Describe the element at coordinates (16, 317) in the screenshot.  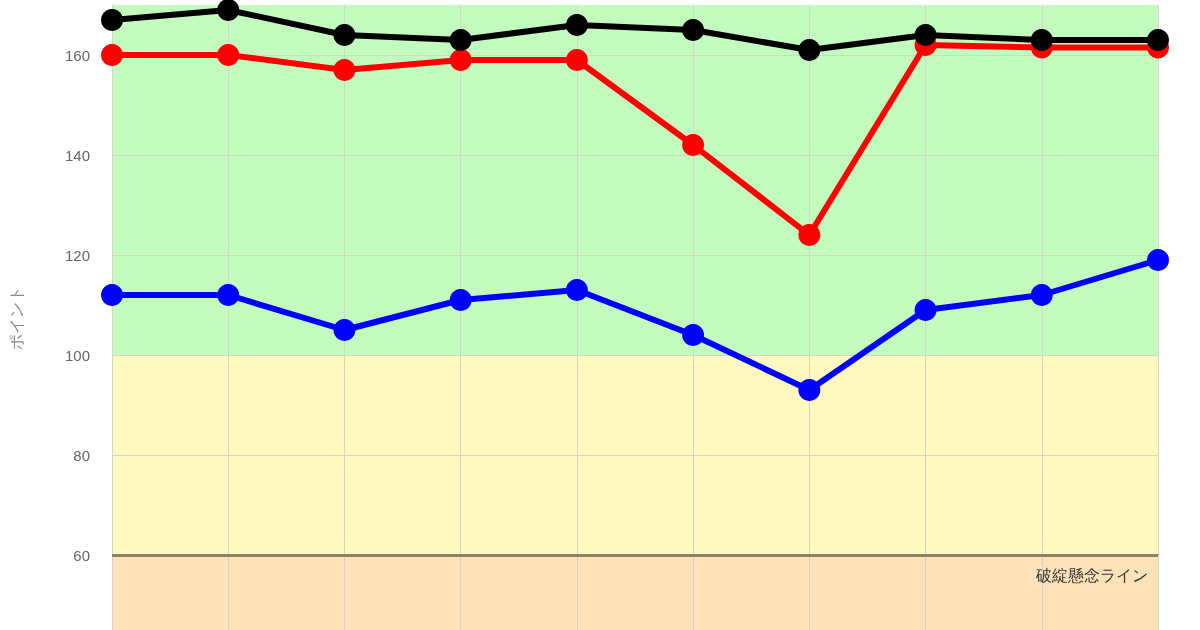
I see `y-axis-title: ポイント` at that location.